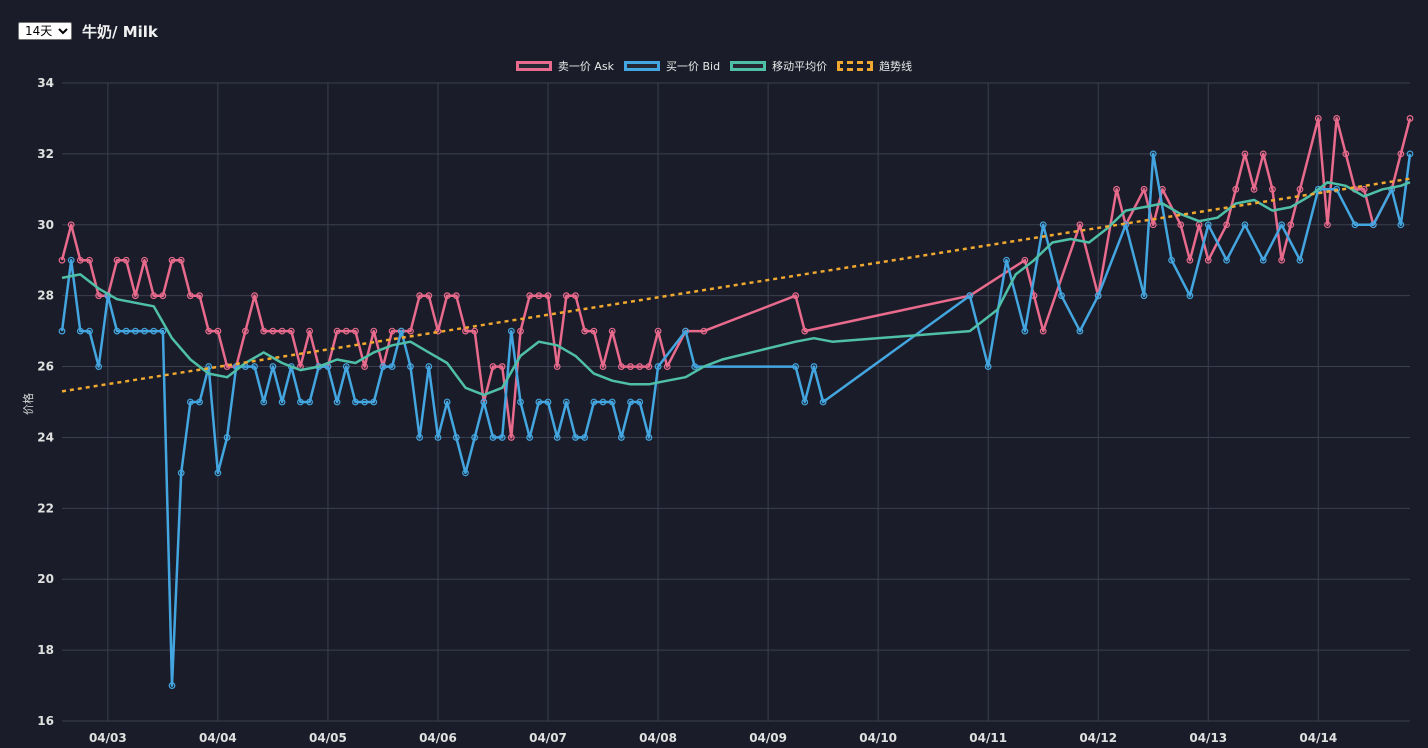 The width and height of the screenshot is (1428, 748). I want to click on x-tick-label: 04/06, so click(438, 738).